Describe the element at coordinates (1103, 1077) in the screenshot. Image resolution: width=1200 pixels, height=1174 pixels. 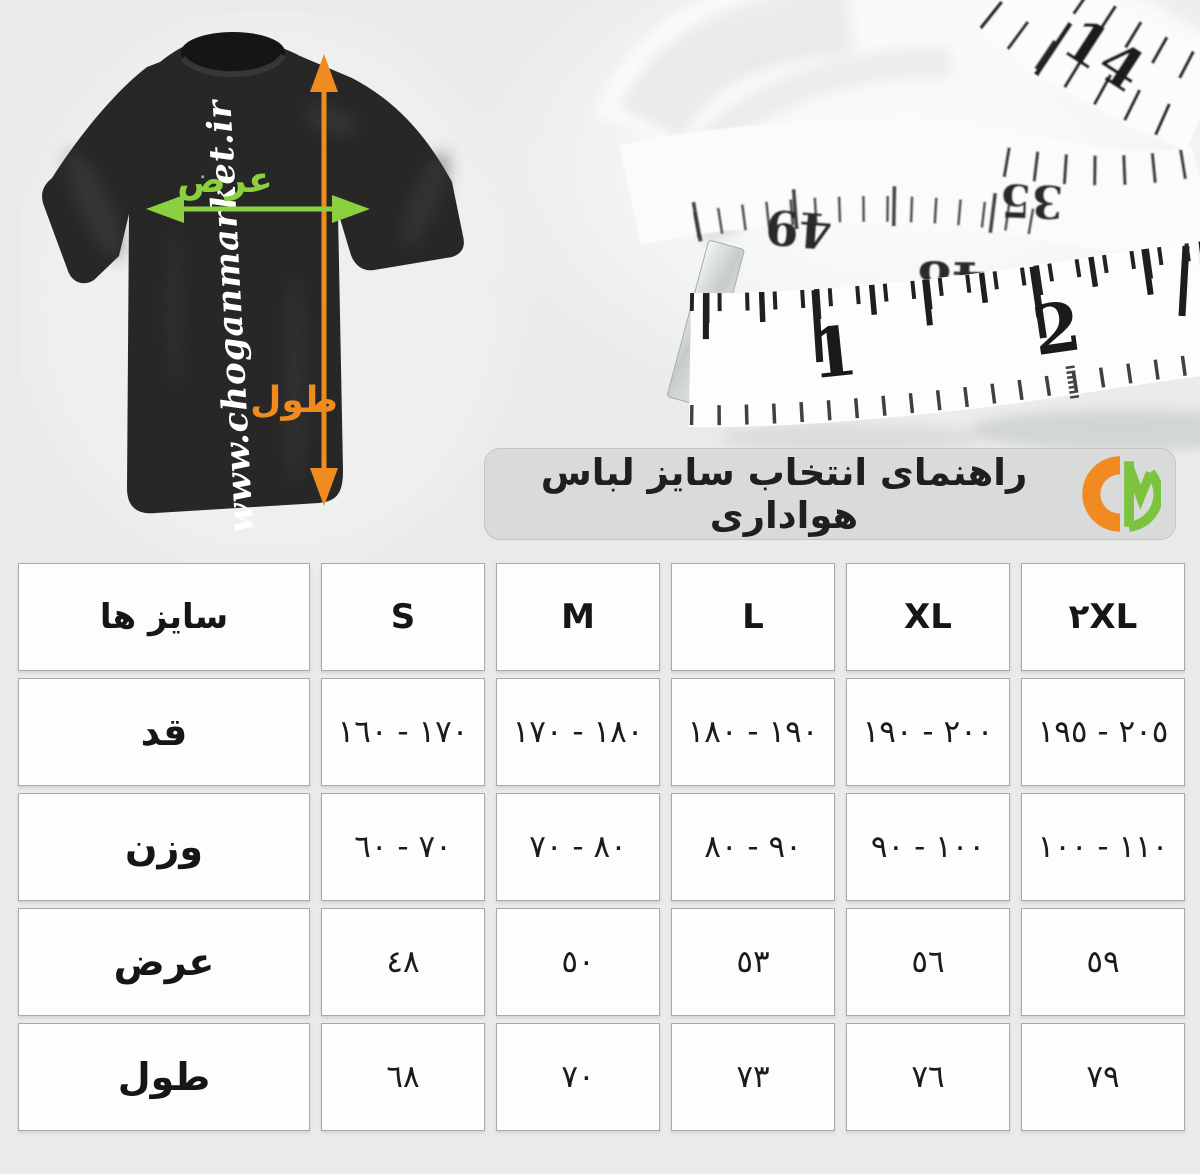
I see `table-cell: ٧٩` at that location.